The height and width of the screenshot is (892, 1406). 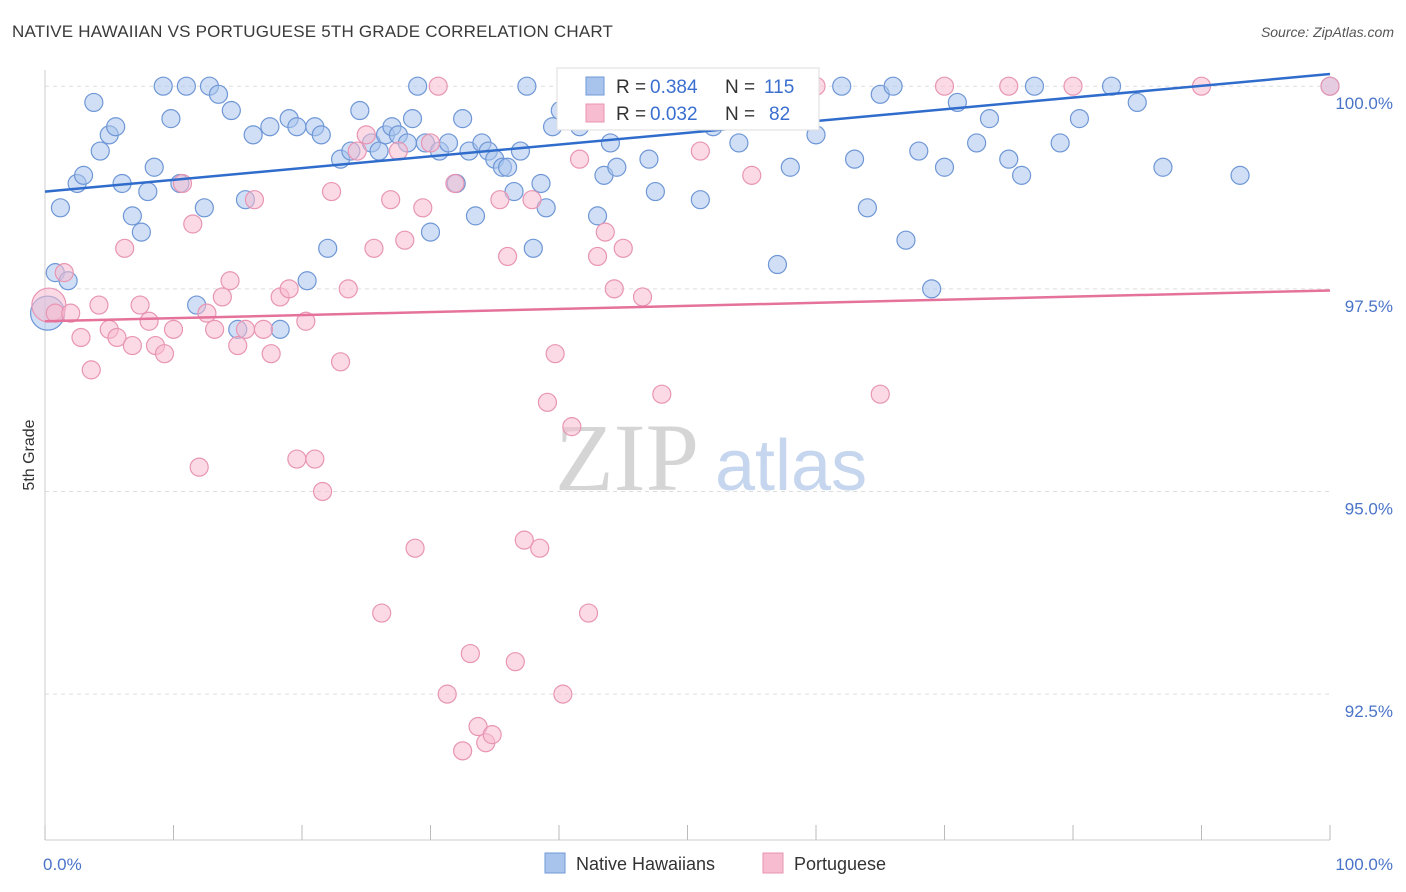 What do you see at coordinates (687, 132) in the screenshot?
I see `trend-line-native` at bounding box center [687, 132].